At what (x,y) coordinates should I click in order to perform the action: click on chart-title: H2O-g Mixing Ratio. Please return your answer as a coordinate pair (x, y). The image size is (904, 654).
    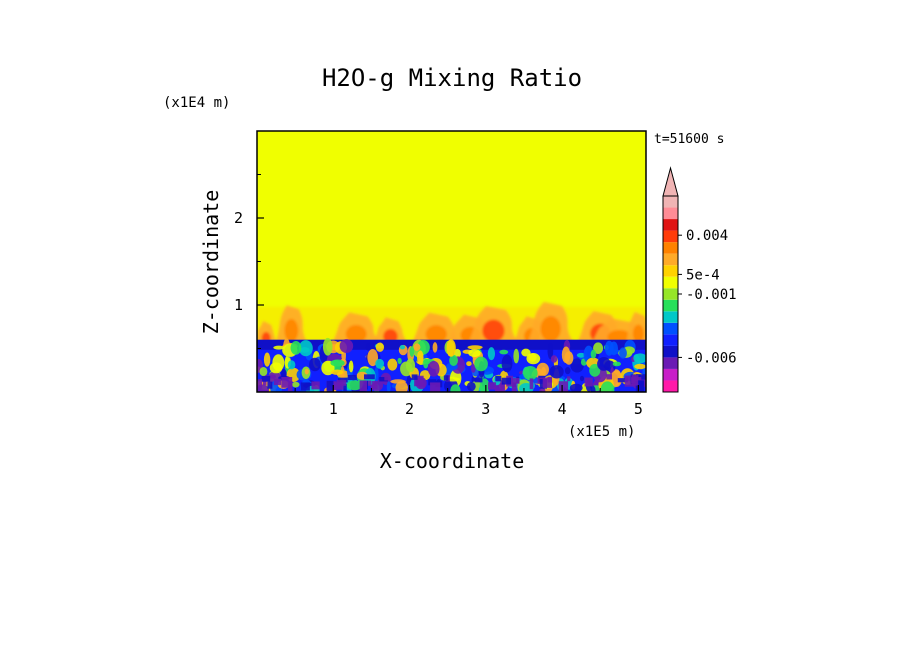
    Looking at the image, I should click on (452, 78).